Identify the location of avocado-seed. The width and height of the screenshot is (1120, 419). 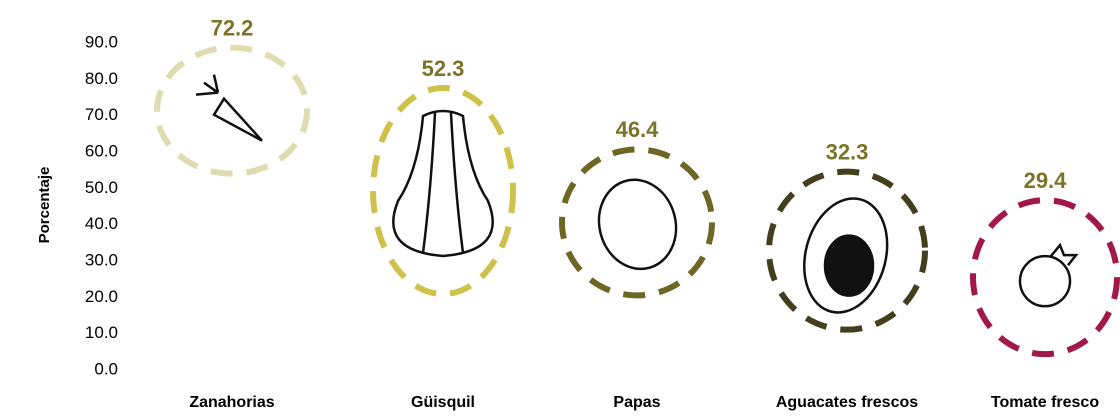
(849, 265).